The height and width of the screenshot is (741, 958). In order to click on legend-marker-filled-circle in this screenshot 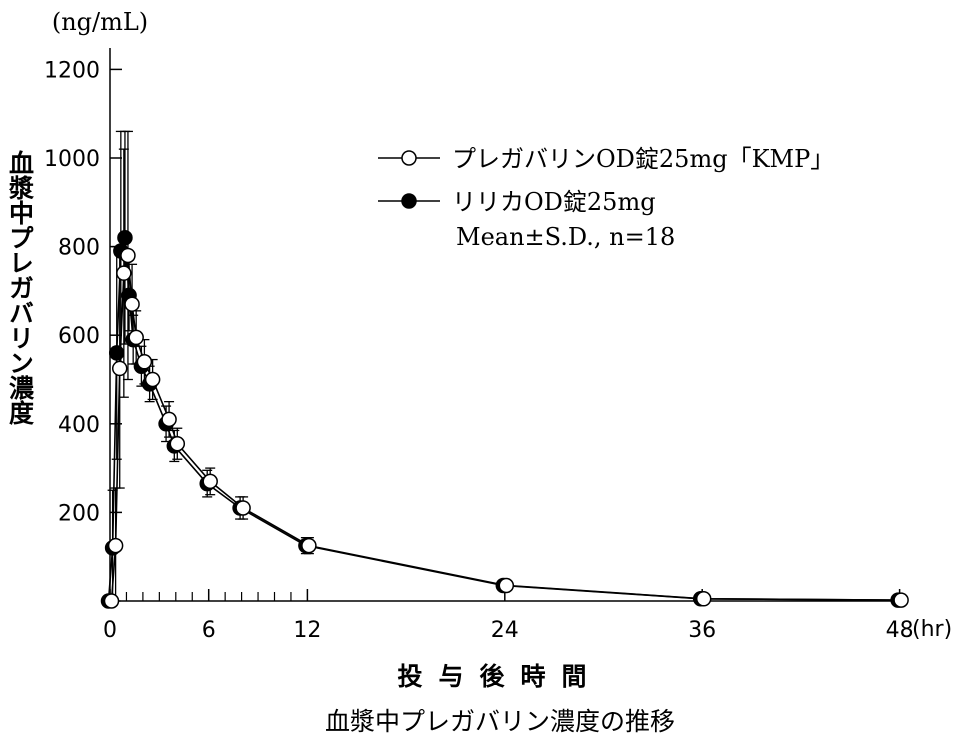, I will do `click(409, 201)`.